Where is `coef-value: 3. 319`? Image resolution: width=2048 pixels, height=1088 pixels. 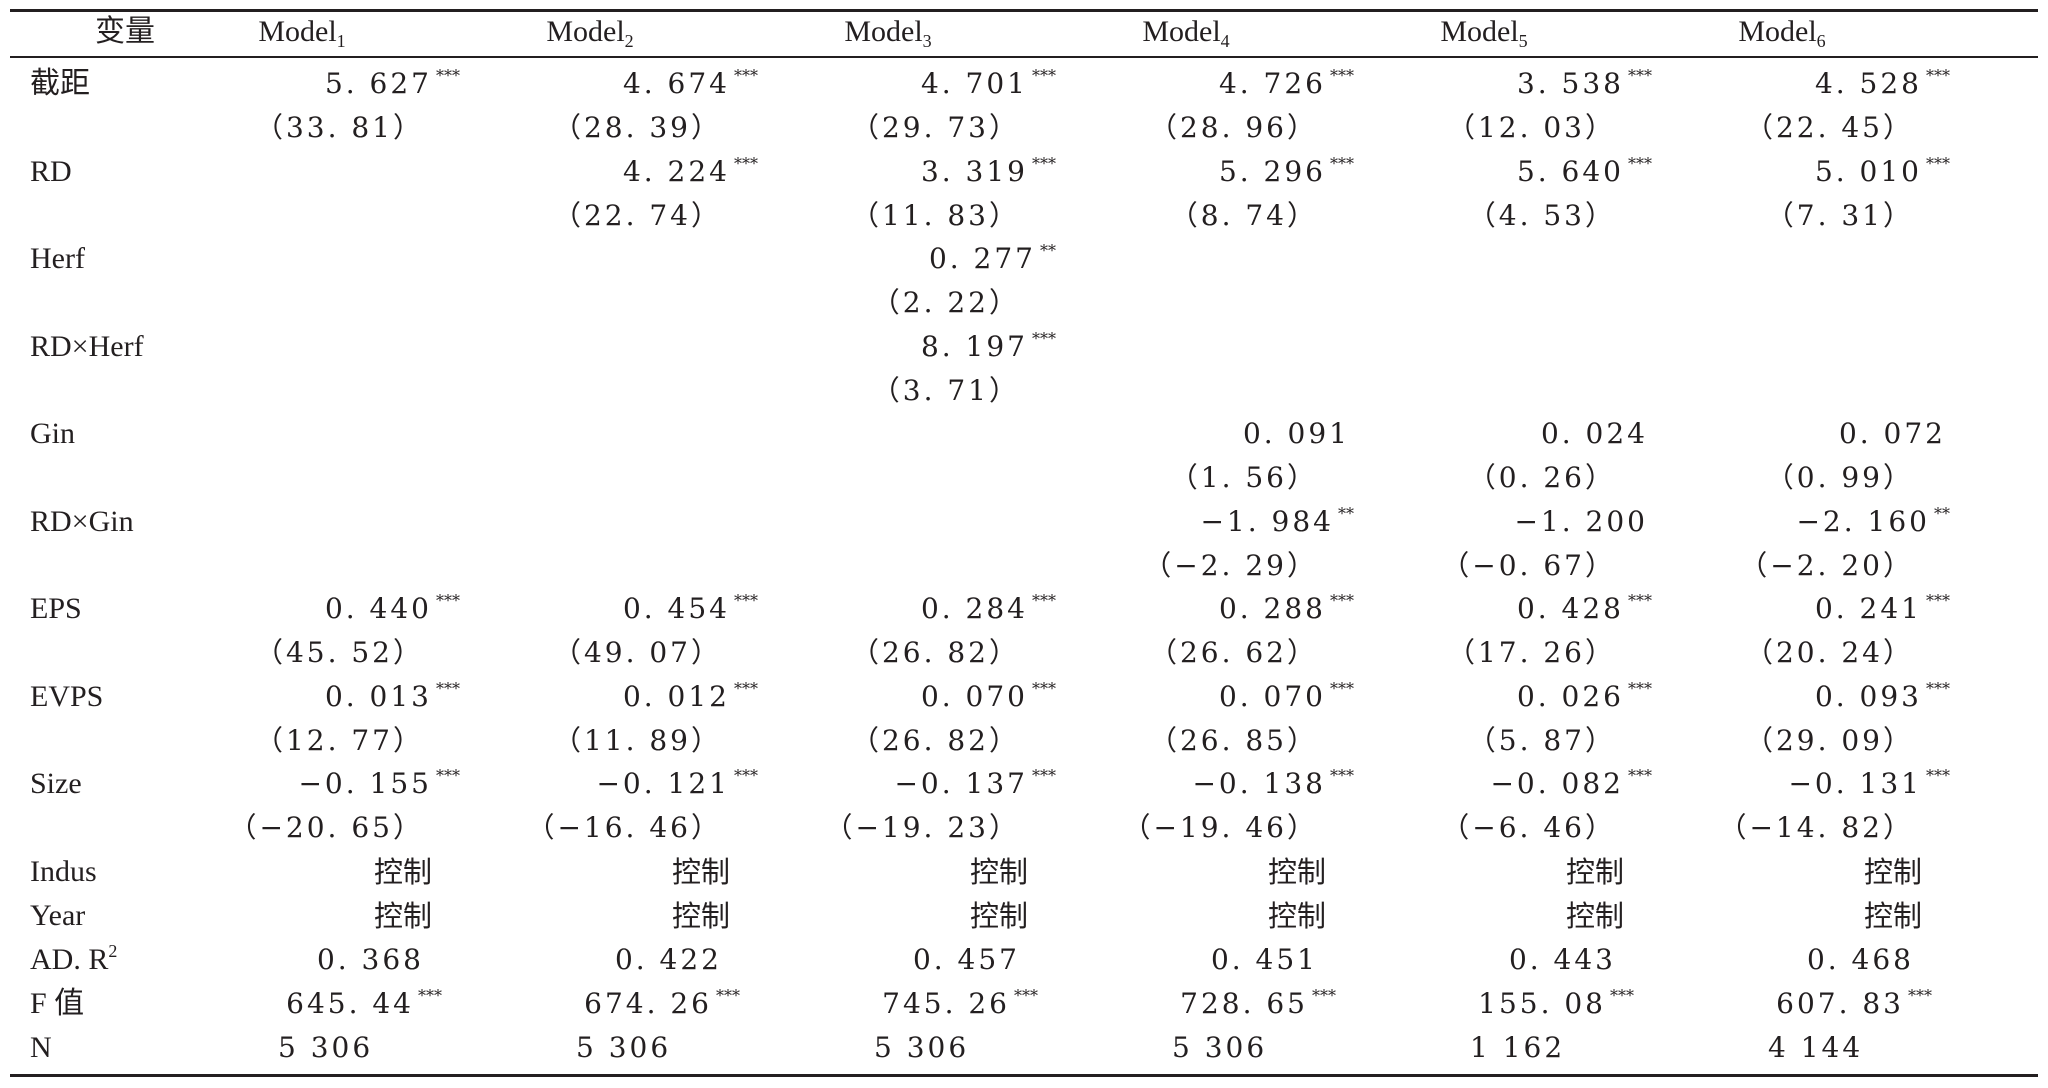
coef-value: 3. 319 is located at coordinates (974, 171).